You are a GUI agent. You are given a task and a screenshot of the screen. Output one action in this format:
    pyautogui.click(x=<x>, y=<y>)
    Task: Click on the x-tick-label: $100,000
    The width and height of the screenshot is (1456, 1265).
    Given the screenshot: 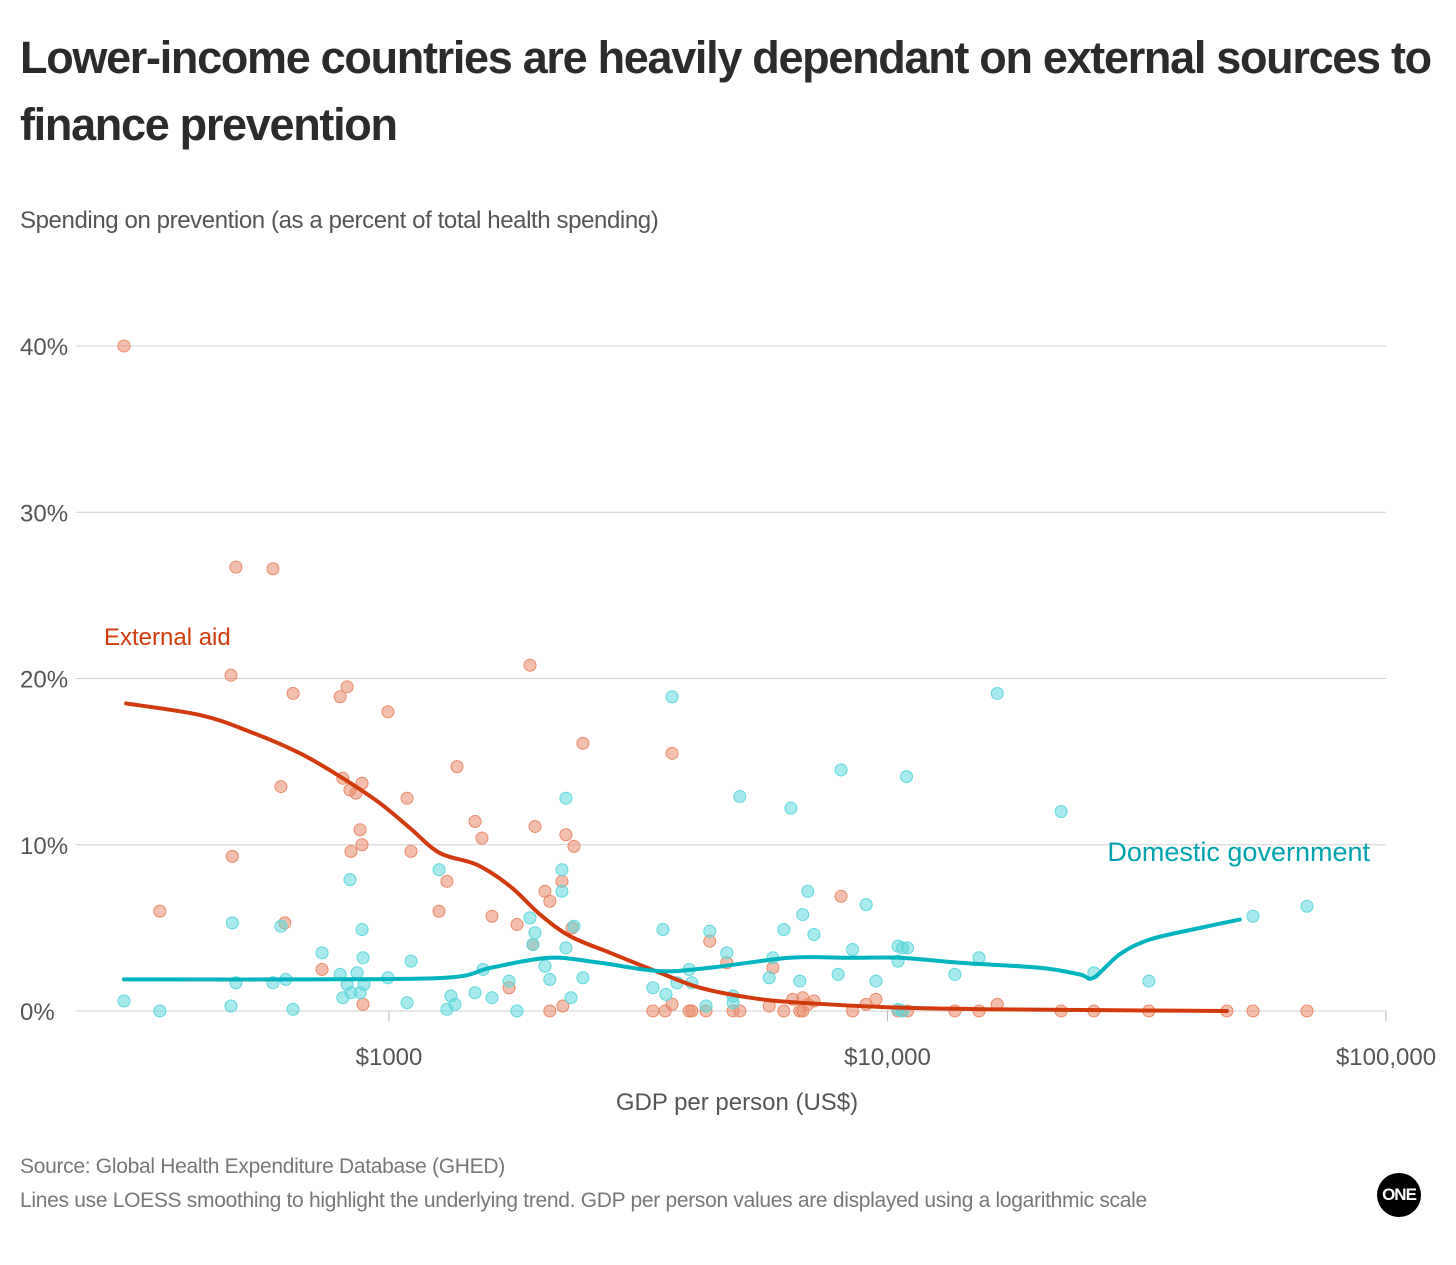 What is the action you would take?
    pyautogui.click(x=1386, y=1057)
    